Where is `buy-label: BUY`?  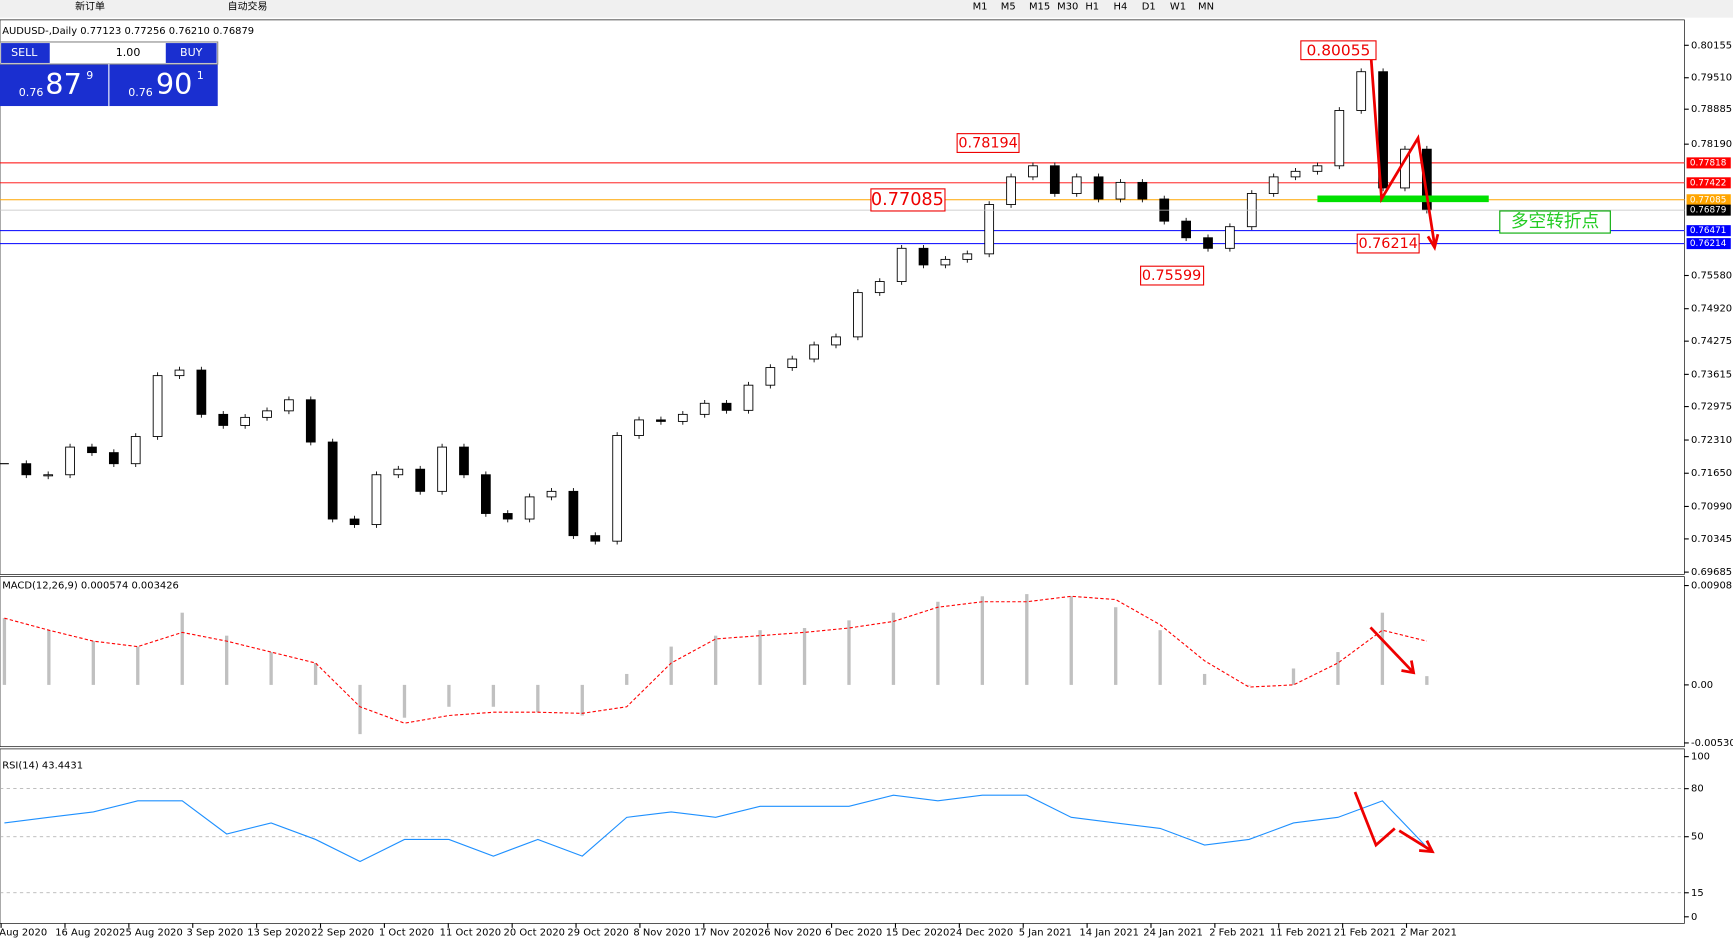
buy-label: BUY is located at coordinates (191, 52).